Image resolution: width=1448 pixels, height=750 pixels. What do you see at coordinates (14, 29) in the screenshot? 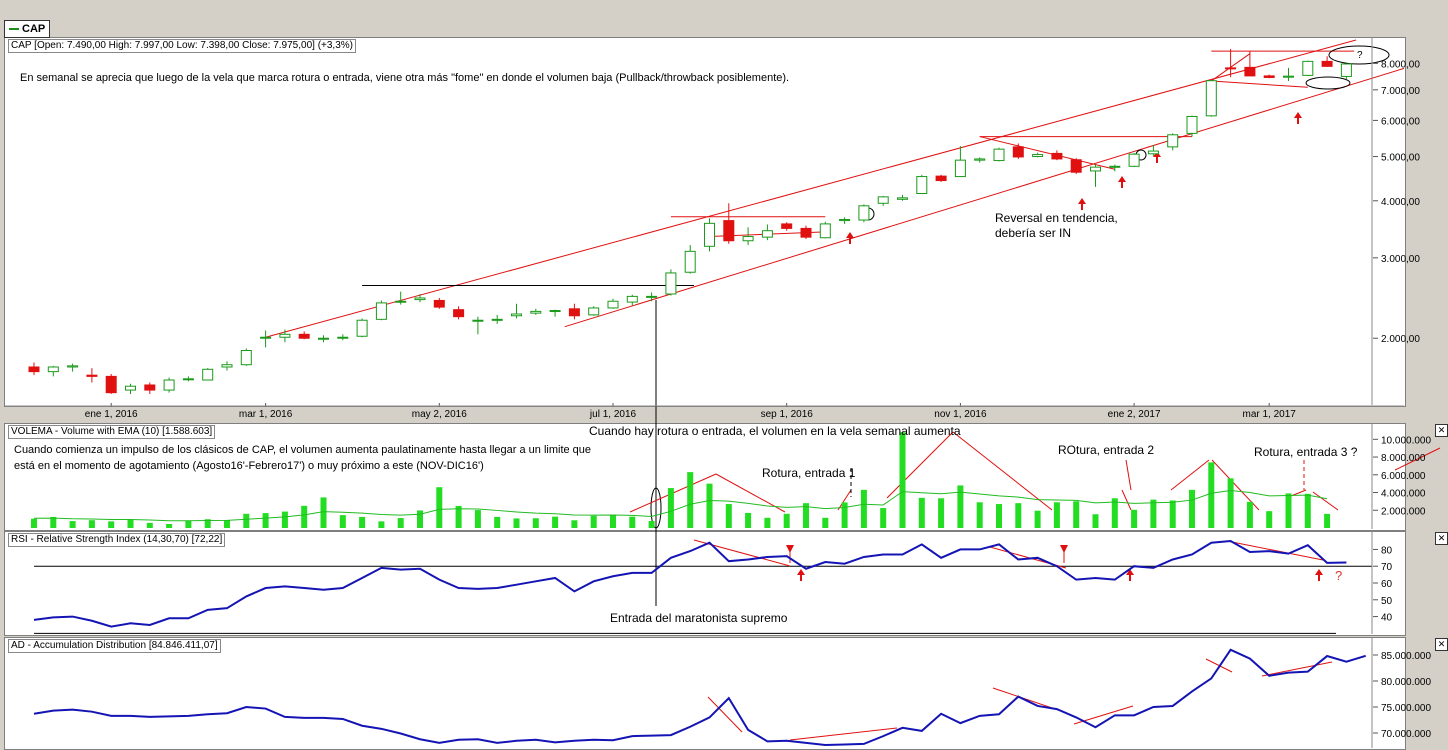
I see `series-swatch-icon` at bounding box center [14, 29].